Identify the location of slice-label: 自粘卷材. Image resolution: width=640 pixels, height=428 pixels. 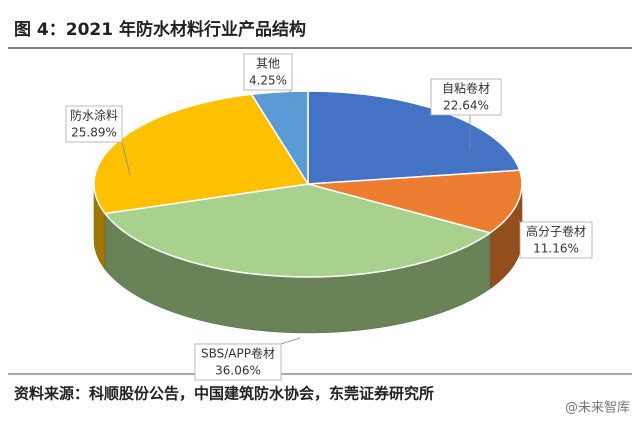
(466, 88).